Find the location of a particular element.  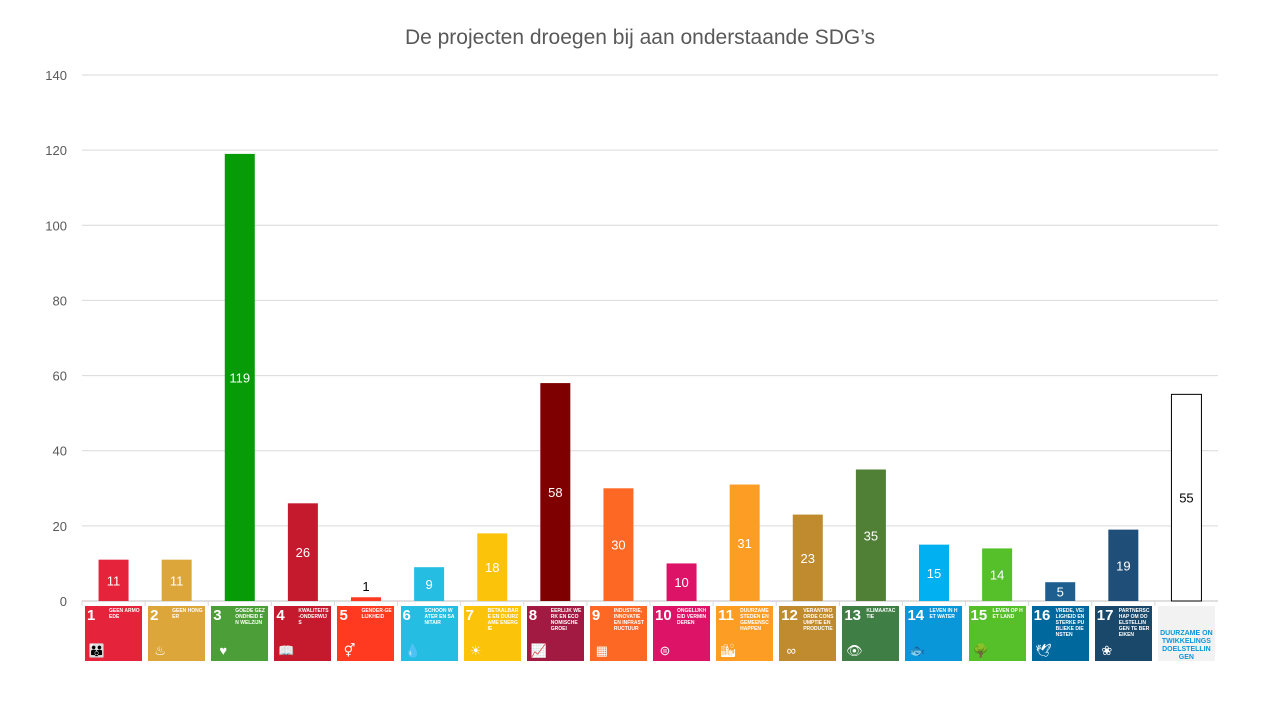

sdg-icon-13: 13 👁 Klimaatactie is located at coordinates (871, 633).